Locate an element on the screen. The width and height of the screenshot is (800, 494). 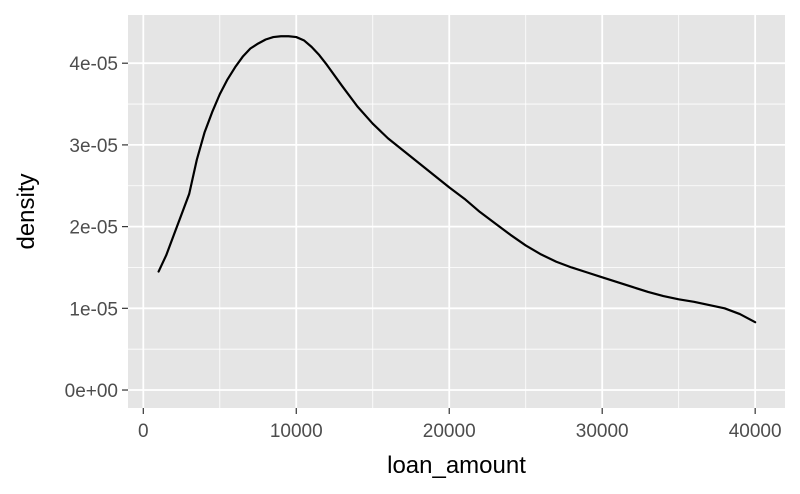
x-tick-label: 20000 is located at coordinates (449, 431).